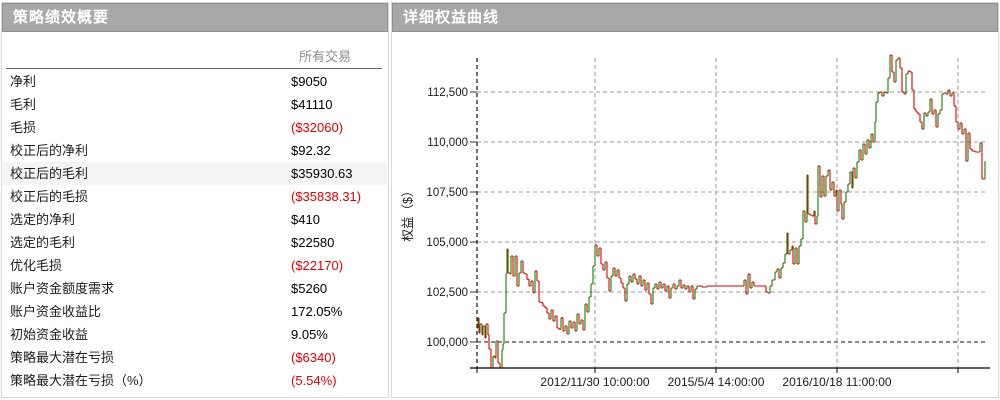 This screenshot has height=400, width=1000. I want to click on metric-label: 策略最大潜在亏损, so click(62, 357).